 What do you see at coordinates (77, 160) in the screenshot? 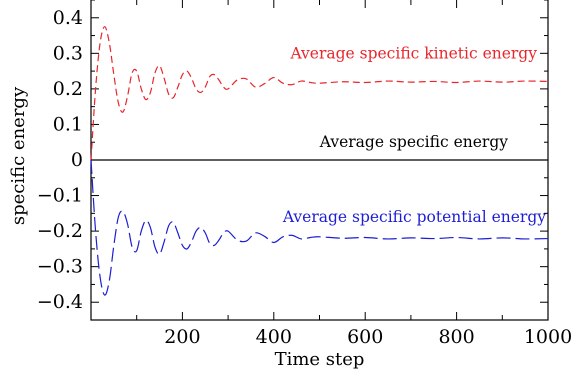
I see `y-tick-label: 0` at bounding box center [77, 160].